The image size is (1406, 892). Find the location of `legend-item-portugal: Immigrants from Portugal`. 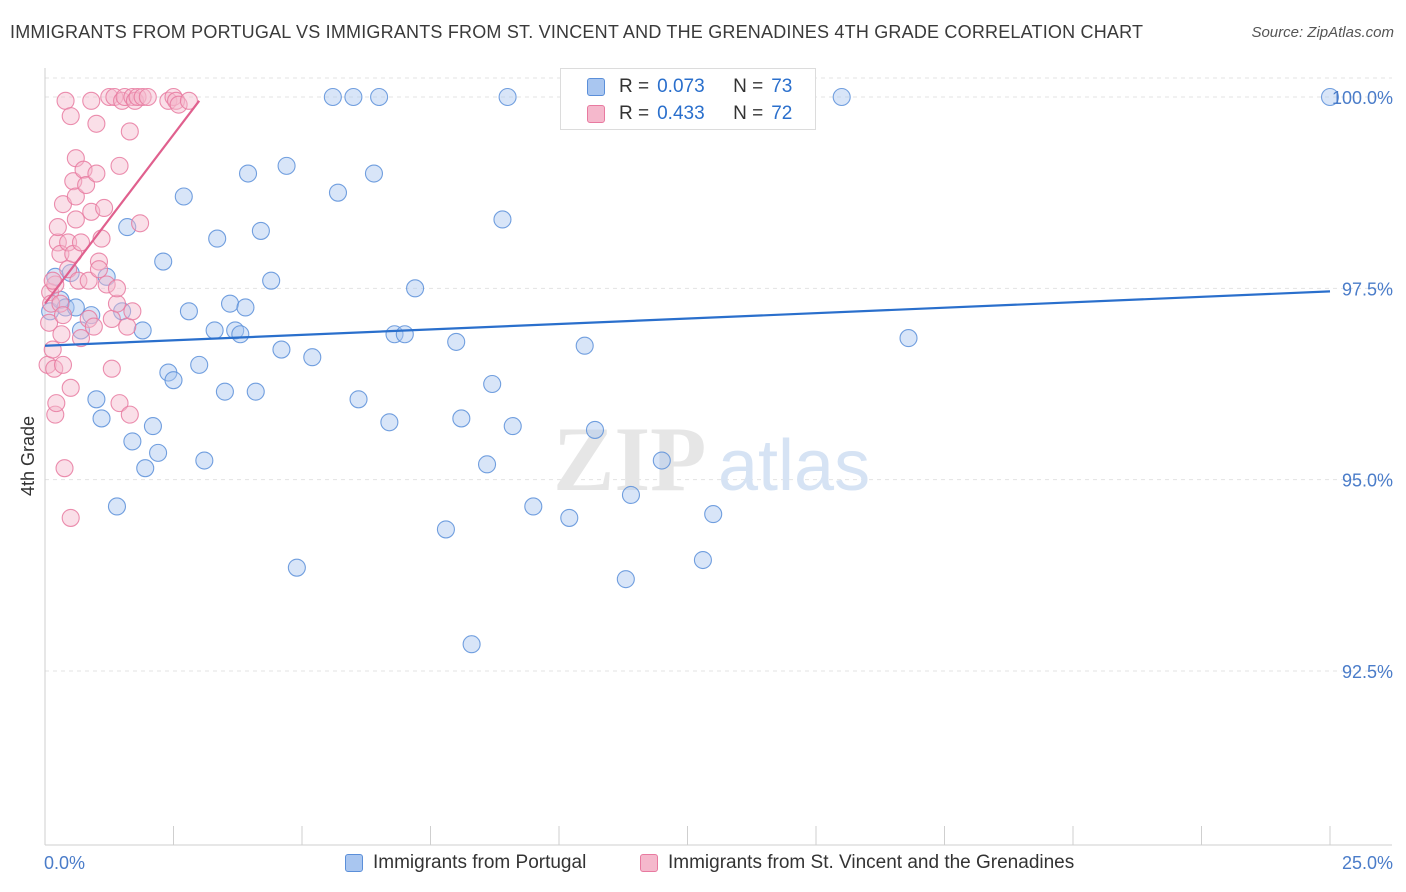

legend-item-portugal: Immigrants from Portugal is located at coordinates (465, 863).